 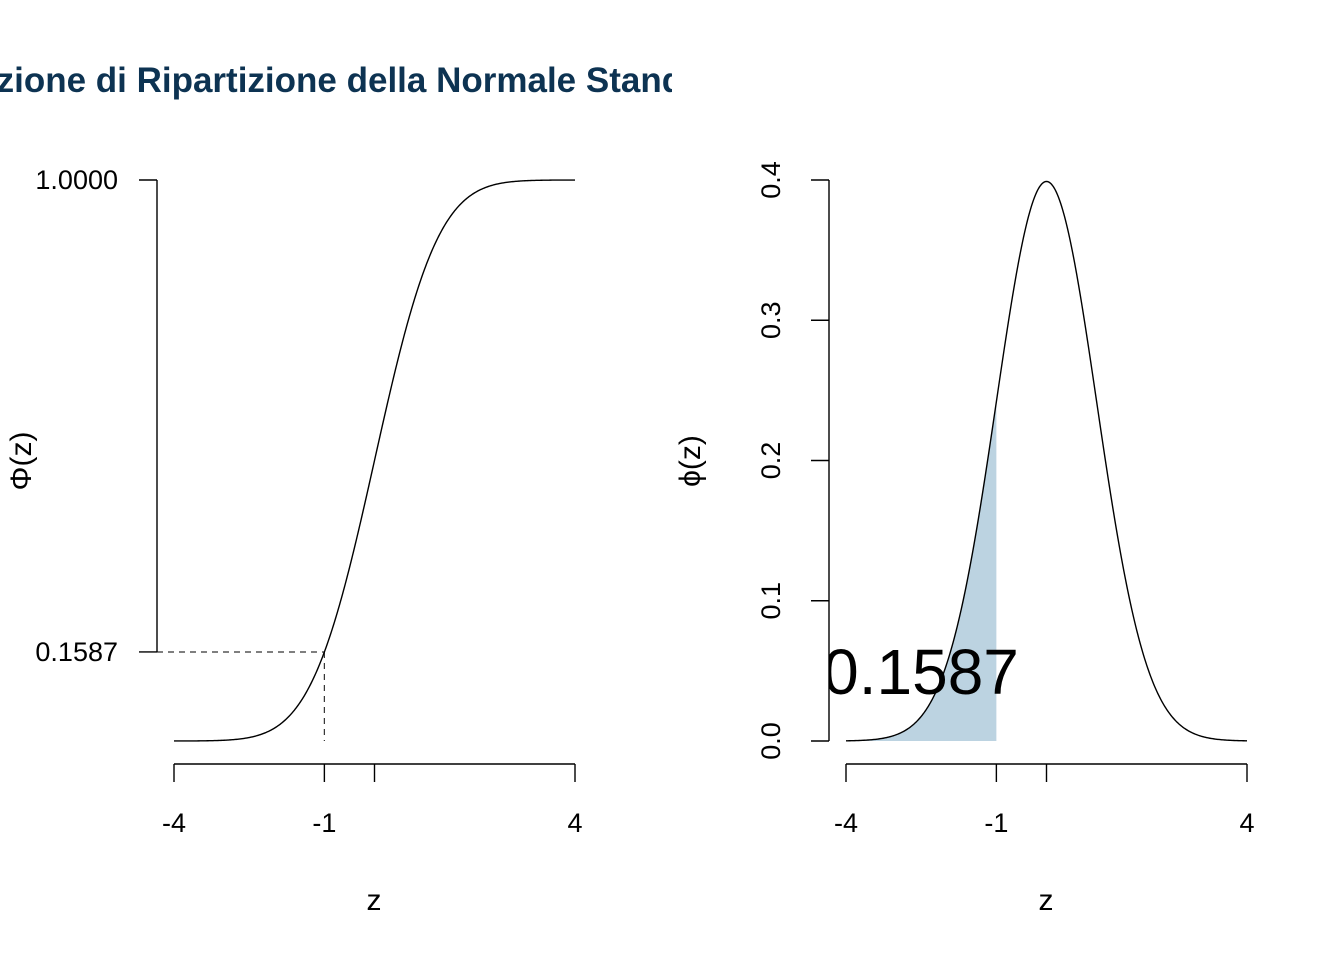 What do you see at coordinates (374, 900) in the screenshot?
I see `cdf-x-label: z` at bounding box center [374, 900].